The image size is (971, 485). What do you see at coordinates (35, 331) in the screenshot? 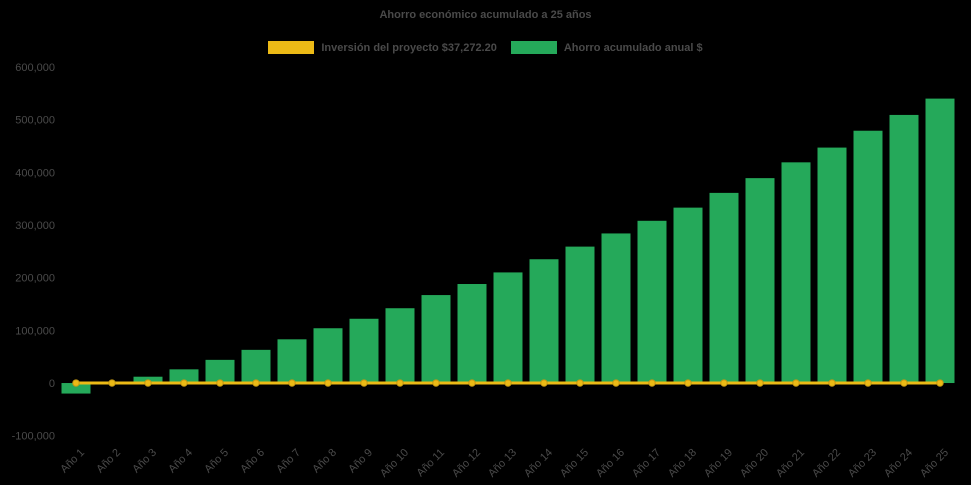
I see `y-tick-label: 100,000` at bounding box center [35, 331].